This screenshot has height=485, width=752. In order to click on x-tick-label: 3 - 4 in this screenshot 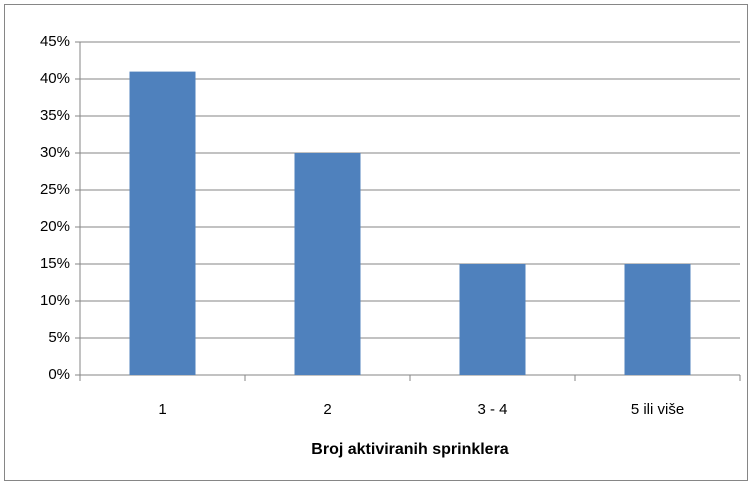, I will do `click(492, 409)`.